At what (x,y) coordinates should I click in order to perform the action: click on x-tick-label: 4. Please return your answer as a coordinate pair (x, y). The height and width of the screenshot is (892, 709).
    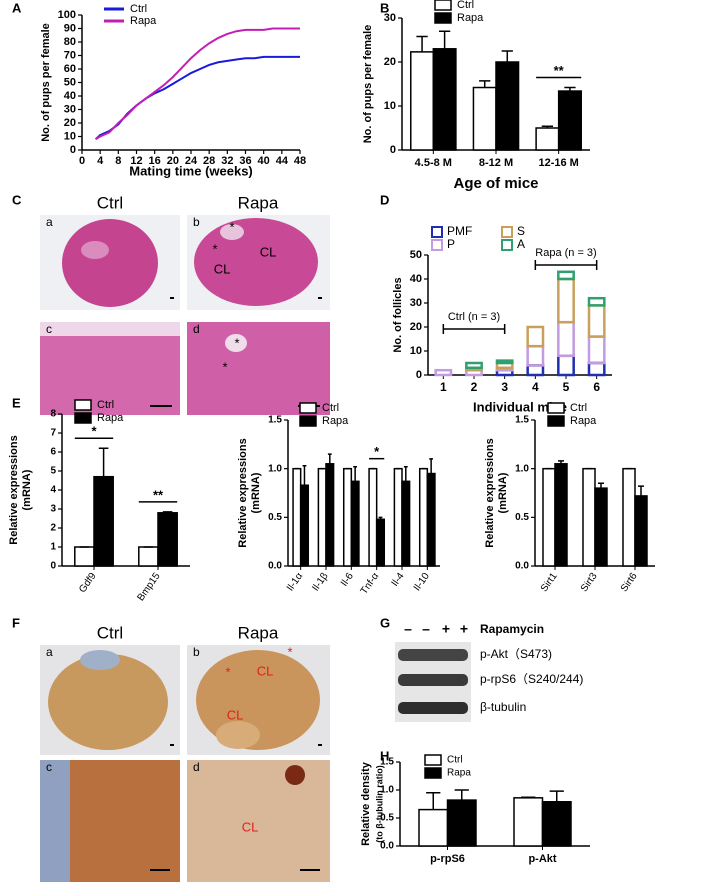
    Looking at the image, I should click on (535, 387).